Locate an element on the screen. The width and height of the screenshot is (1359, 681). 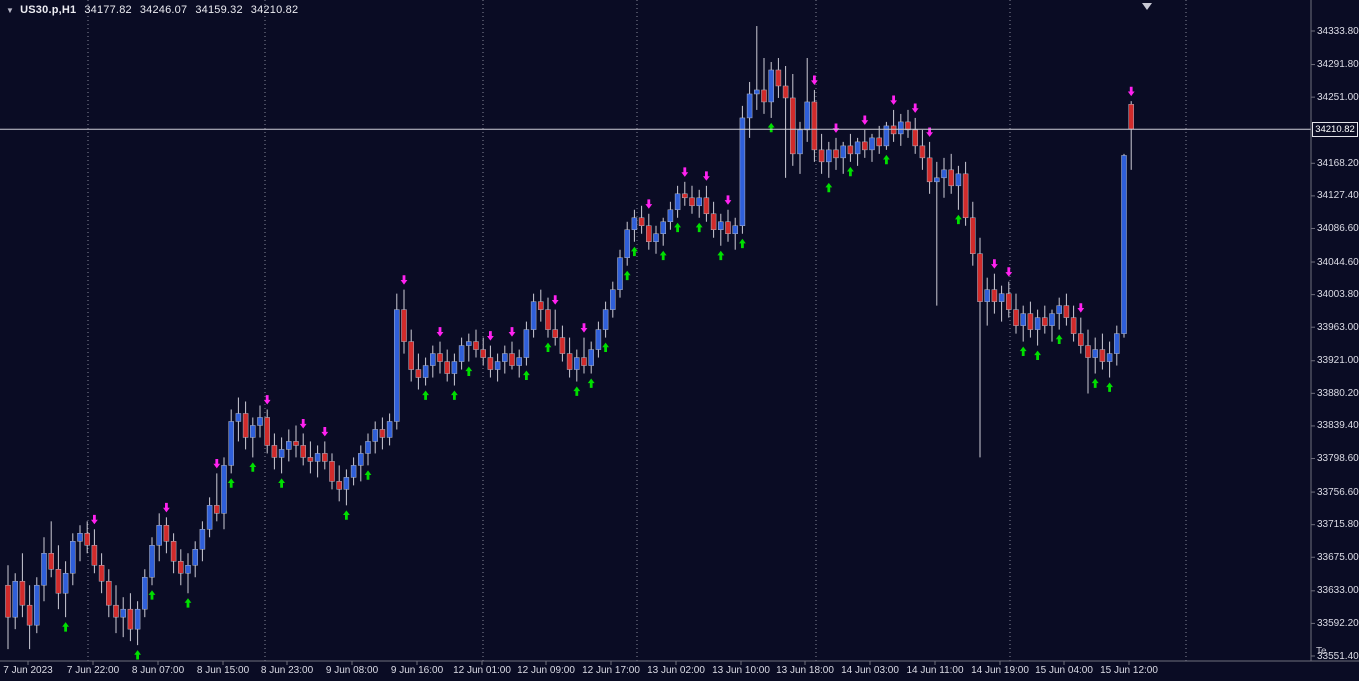
price-tick-label: 34003.80 is located at coordinates (1338, 295).